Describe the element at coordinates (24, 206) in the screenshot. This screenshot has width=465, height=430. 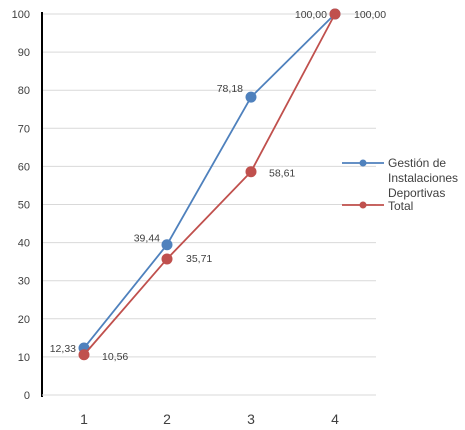
I see `y-tick-label: 50` at that location.